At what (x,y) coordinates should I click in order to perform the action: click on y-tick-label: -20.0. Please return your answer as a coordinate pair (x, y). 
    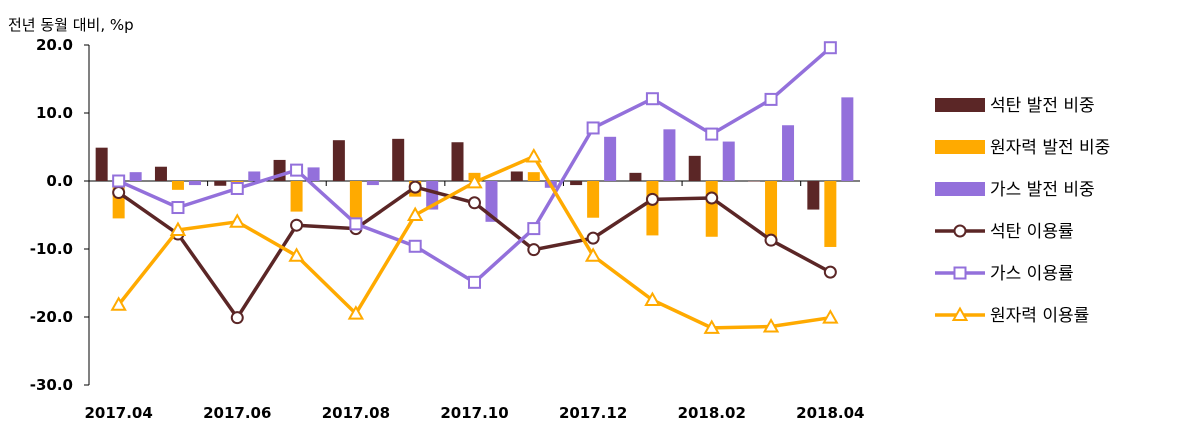
    Looking at the image, I should click on (51, 317).